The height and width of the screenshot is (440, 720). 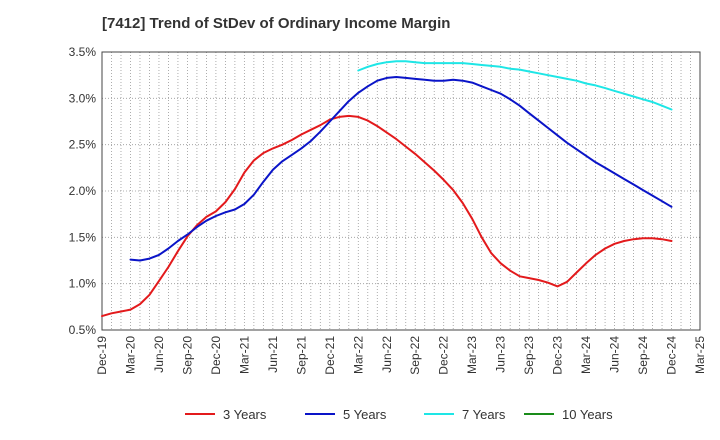 I want to click on x-tick-label: Mar-22, so click(x=358, y=355).